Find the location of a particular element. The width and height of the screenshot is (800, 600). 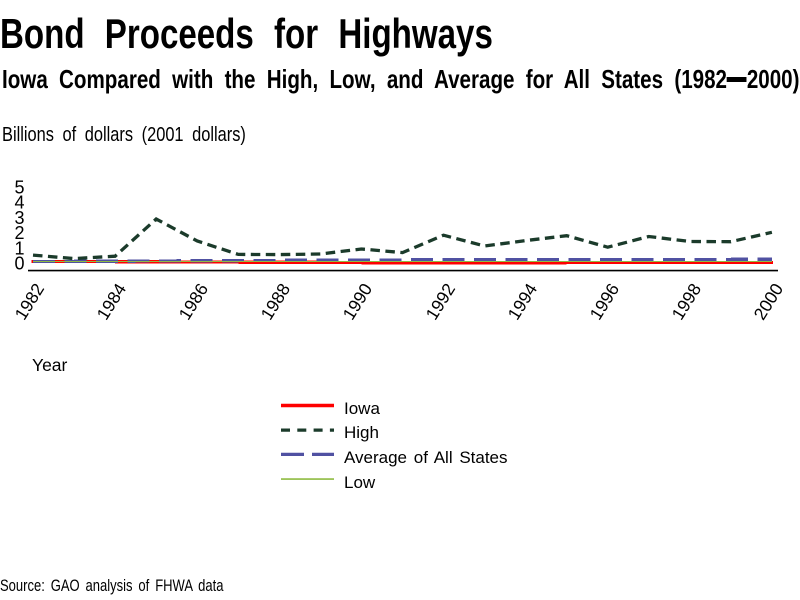

svg-text: 1 is located at coordinates (19, 249).